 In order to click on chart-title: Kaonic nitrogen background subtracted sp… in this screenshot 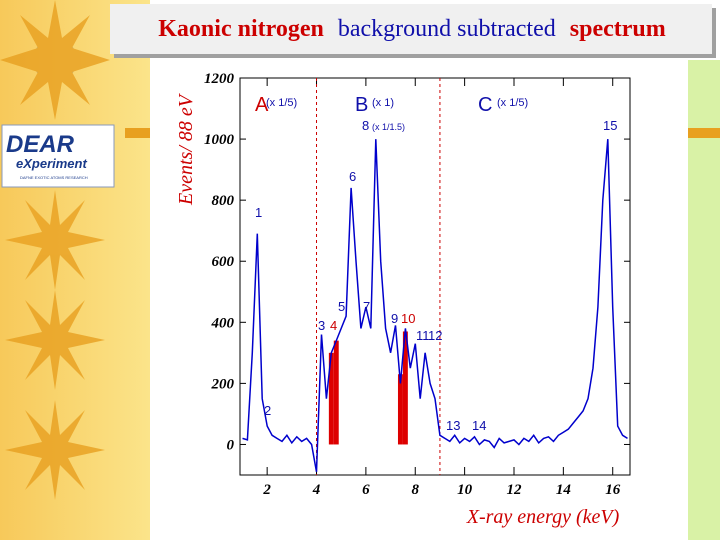, I will do `click(411, 29)`.